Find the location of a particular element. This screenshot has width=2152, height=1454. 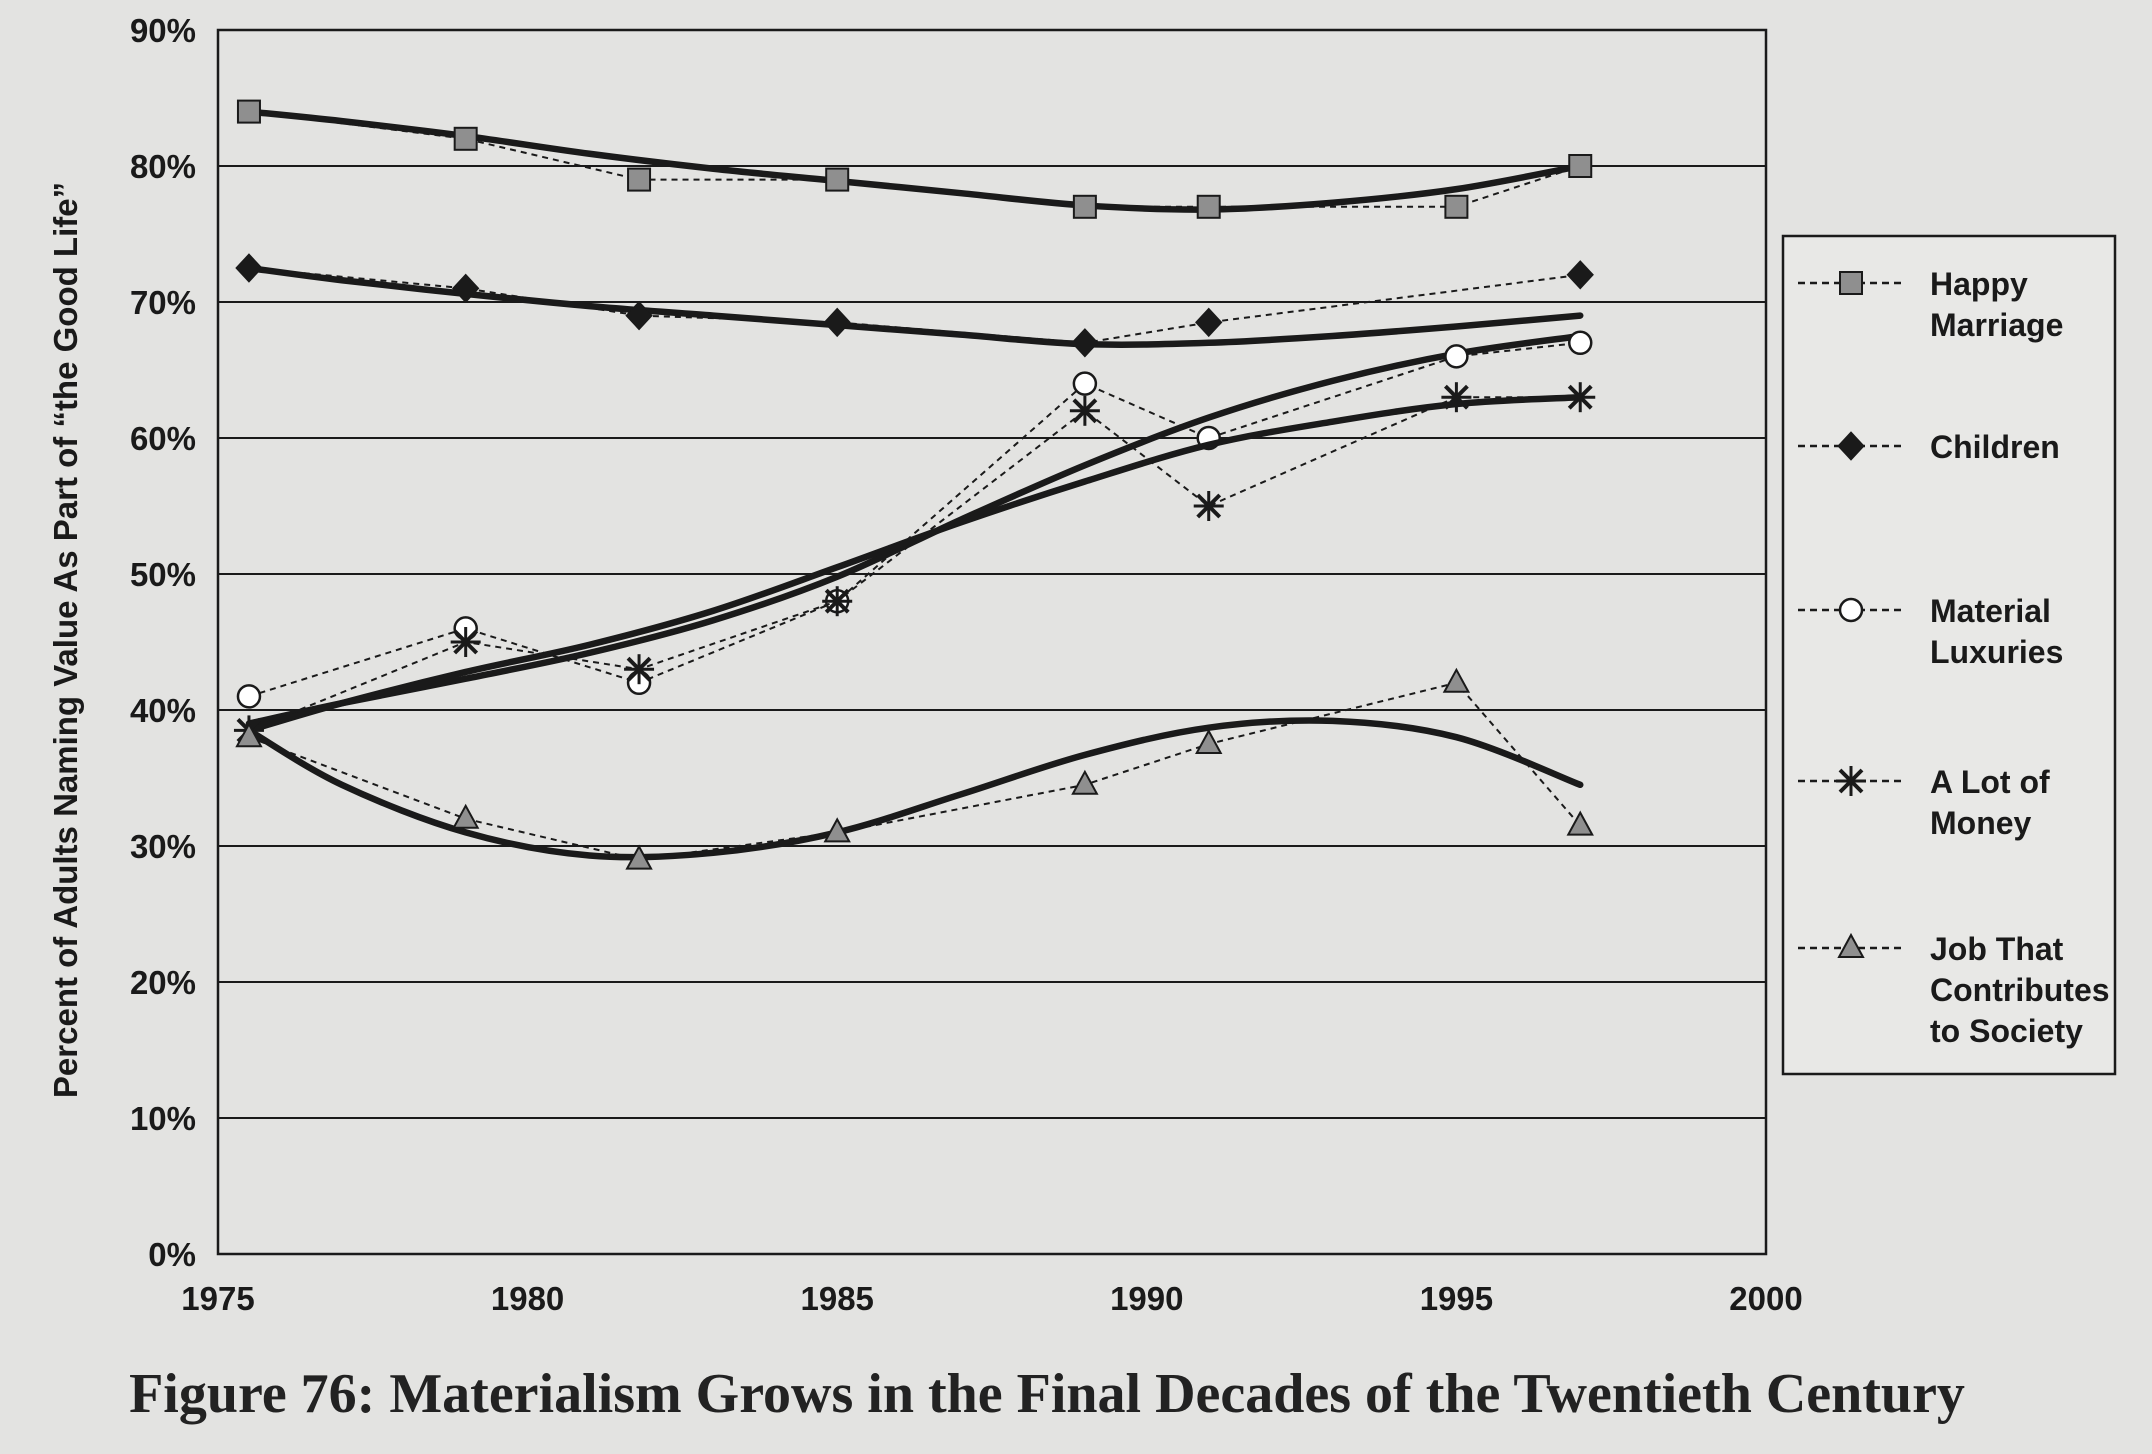

x-tick-label: 1980 is located at coordinates (527, 1298).